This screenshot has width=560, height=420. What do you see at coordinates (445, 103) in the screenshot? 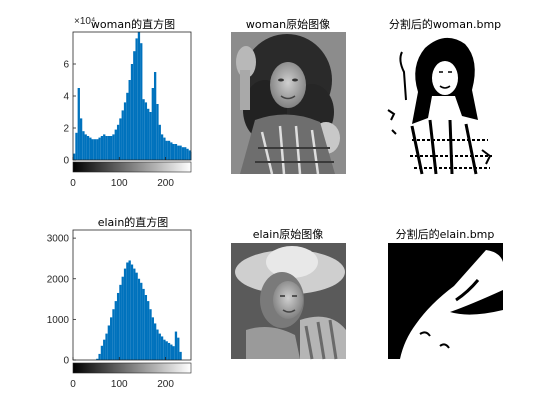
I see `seg-woman-picture` at bounding box center [445, 103].